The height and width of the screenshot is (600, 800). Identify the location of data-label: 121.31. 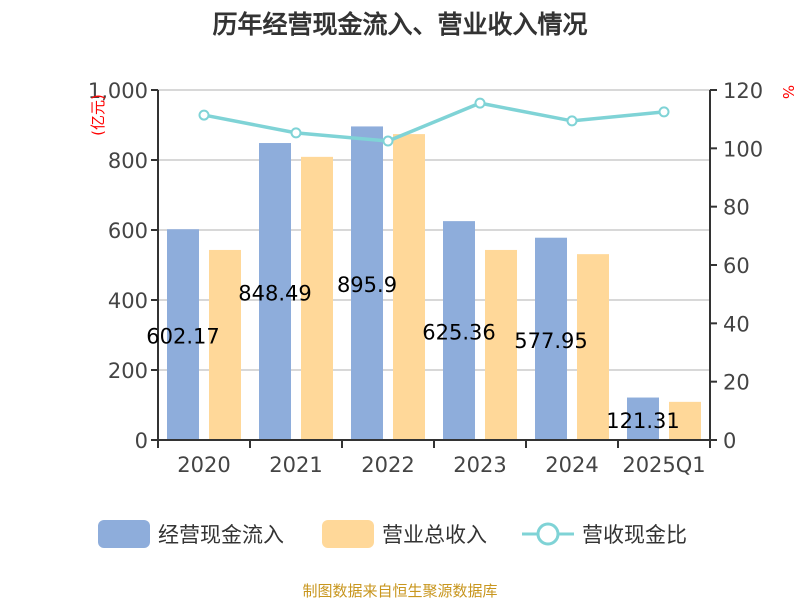
(642, 421).